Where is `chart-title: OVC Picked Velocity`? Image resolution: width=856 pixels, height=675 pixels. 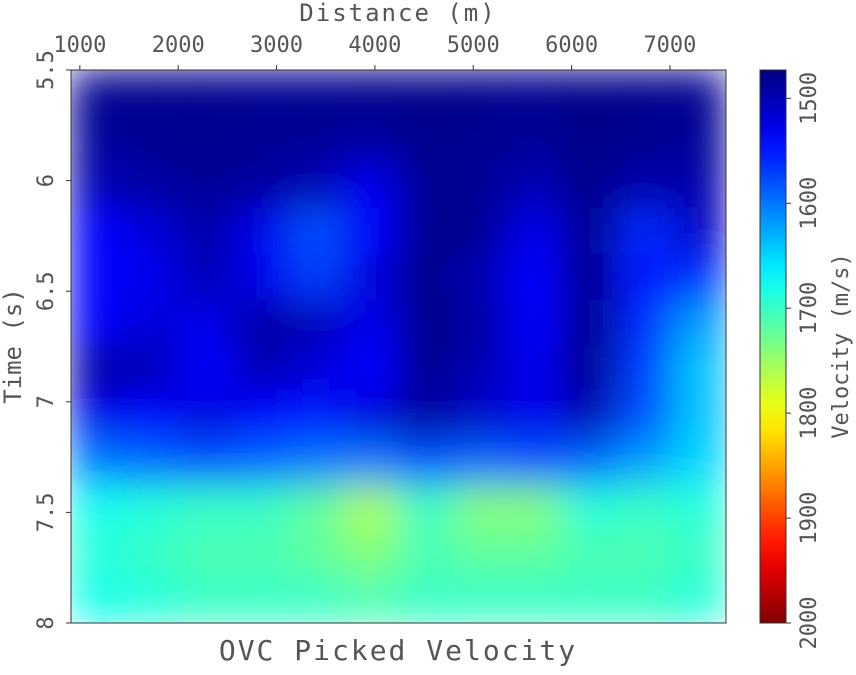 chart-title: OVC Picked Velocity is located at coordinates (398, 650).